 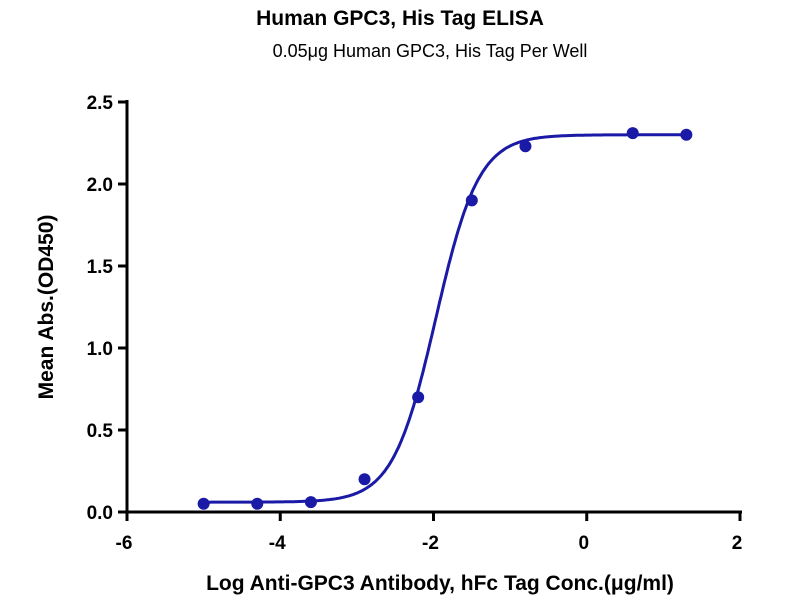 What do you see at coordinates (737, 543) in the screenshot?
I see `x-tick-label: 2` at bounding box center [737, 543].